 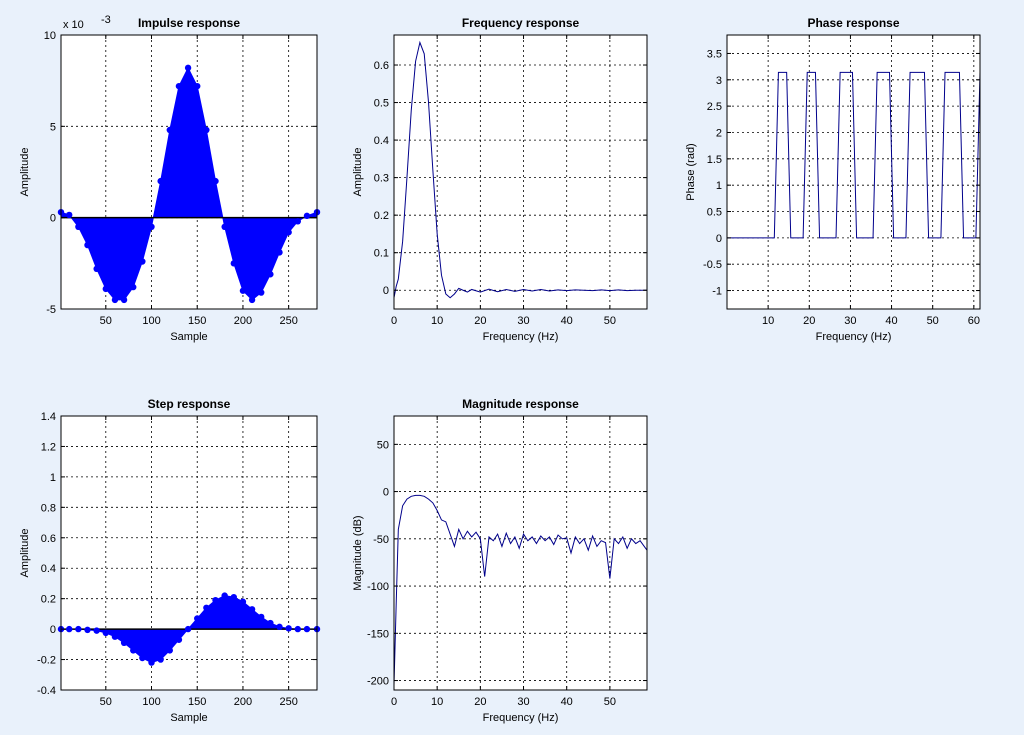 What do you see at coordinates (714, 54) in the screenshot?
I see `phase-y-tick-label: 3.5` at bounding box center [714, 54].